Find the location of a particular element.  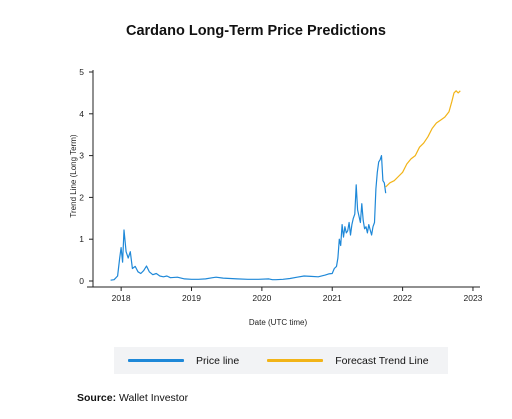

x-tick-label: 2022 is located at coordinates (402, 298).